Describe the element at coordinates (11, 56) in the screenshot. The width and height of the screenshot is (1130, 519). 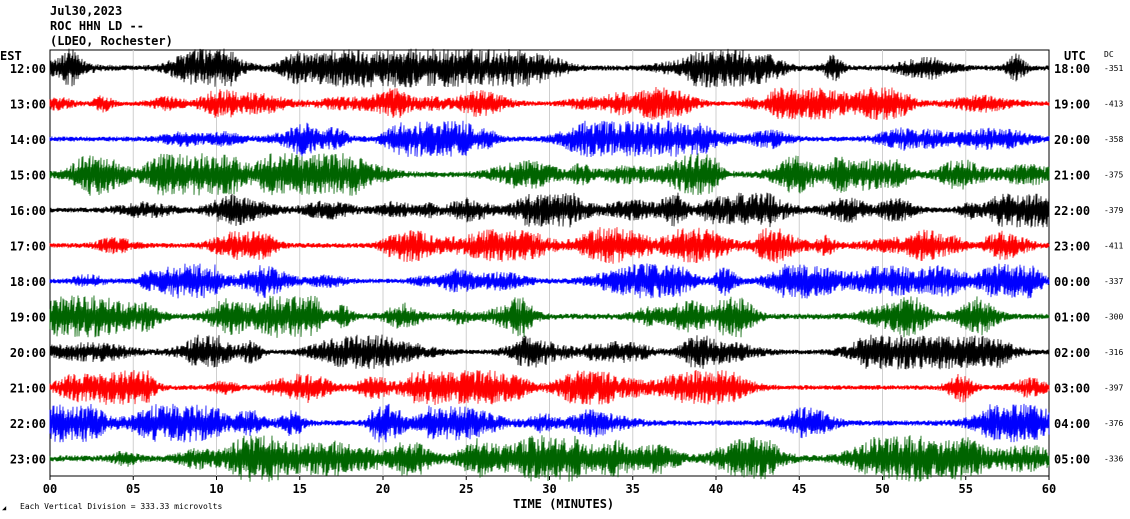
I see `est-label: EST` at that location.